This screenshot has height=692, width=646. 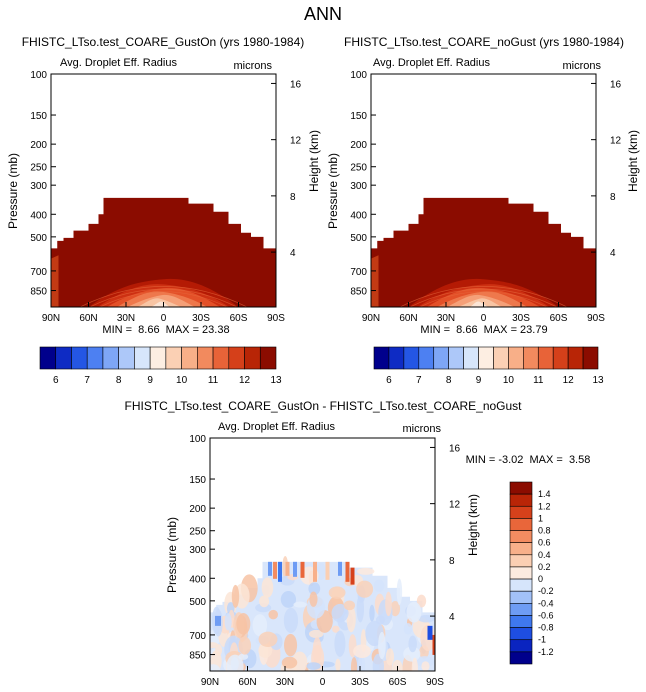 I want to click on shared-colorbar-label: 7, so click(x=87, y=380).